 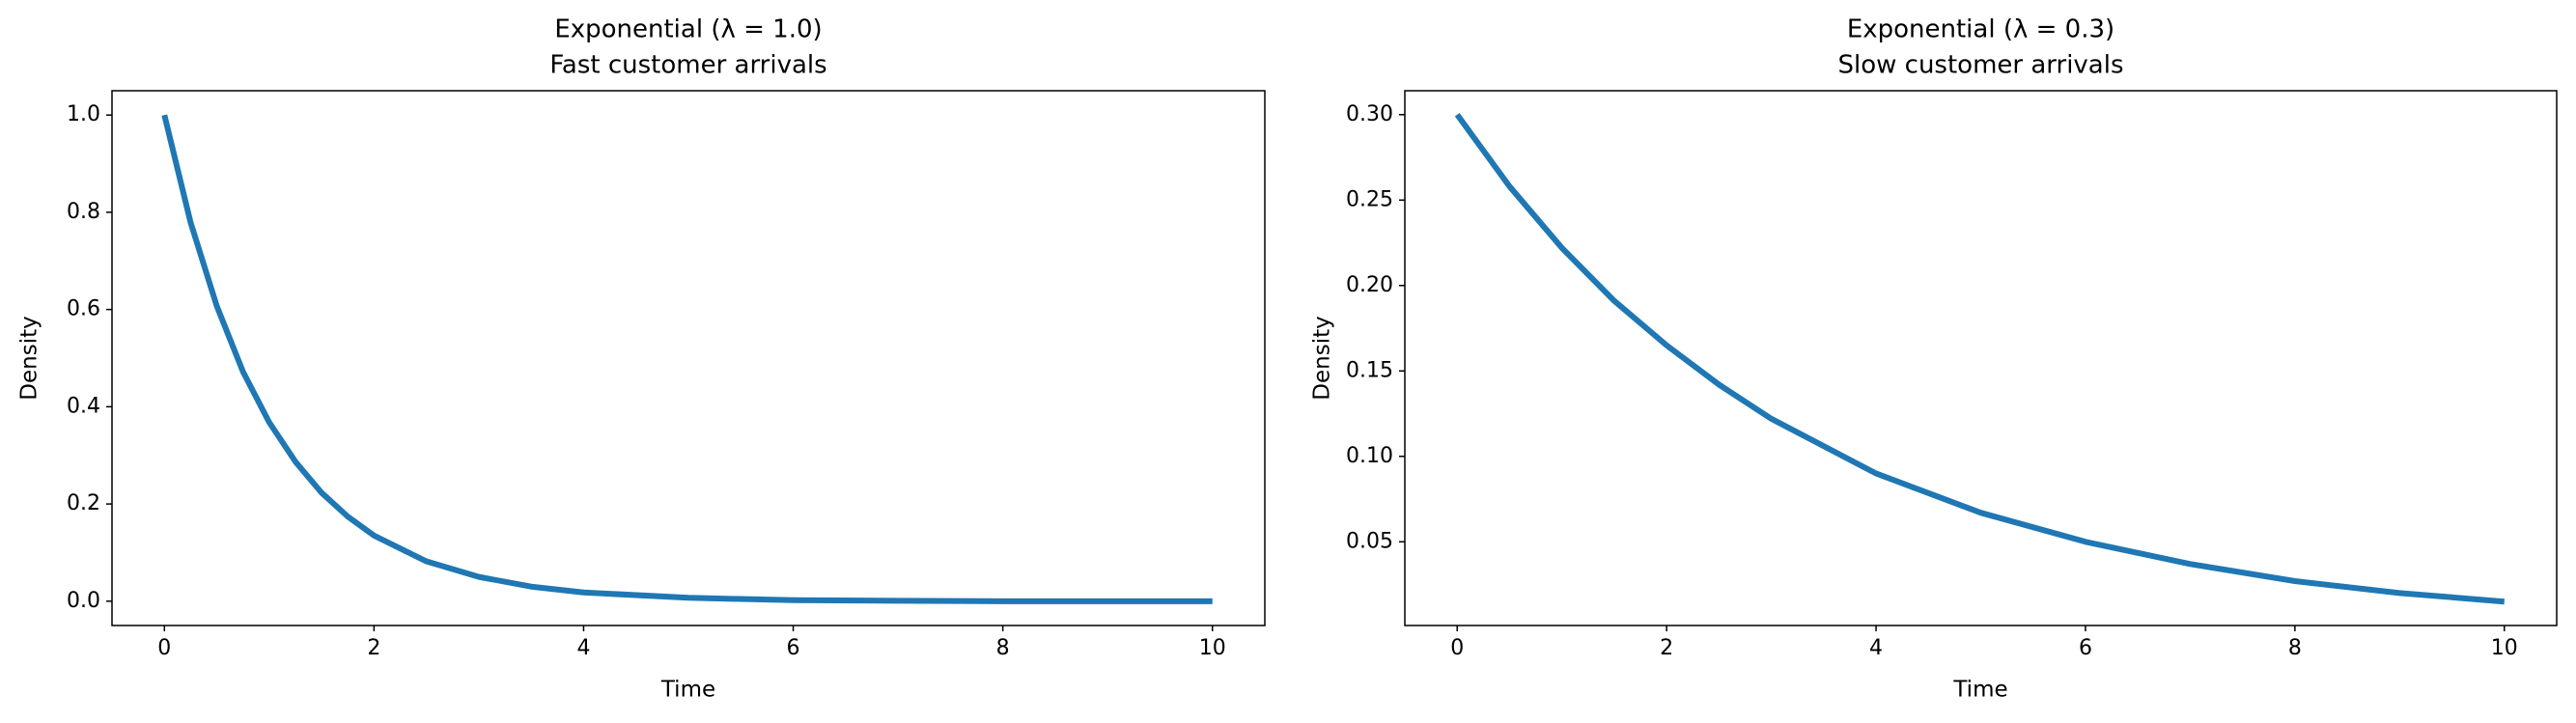 I want to click on chart-title: Exponential (λ = 0.3), so click(x=1981, y=30).